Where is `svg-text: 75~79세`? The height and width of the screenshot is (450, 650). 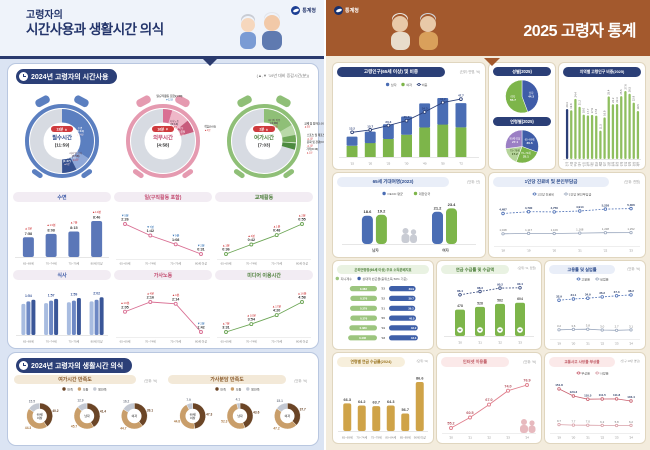 svg-text: 75~79세 is located at coordinates (276, 263).